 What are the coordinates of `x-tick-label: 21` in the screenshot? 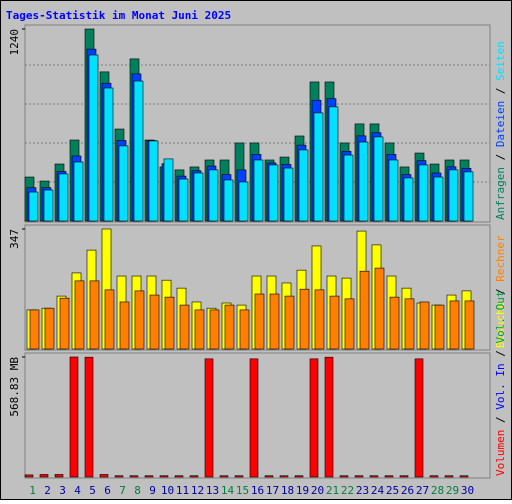 It's located at (332, 490).